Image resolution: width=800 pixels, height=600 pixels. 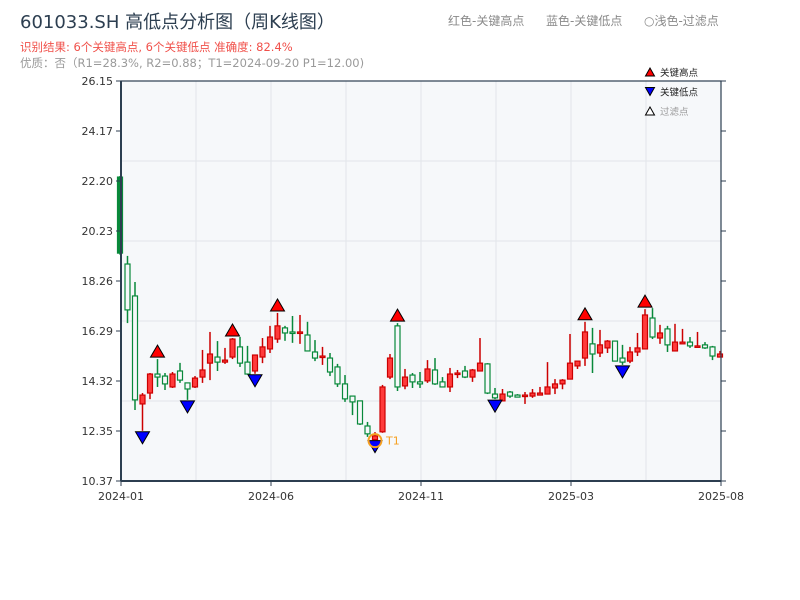 I want to click on legend-label: 关键高点, so click(x=679, y=73).